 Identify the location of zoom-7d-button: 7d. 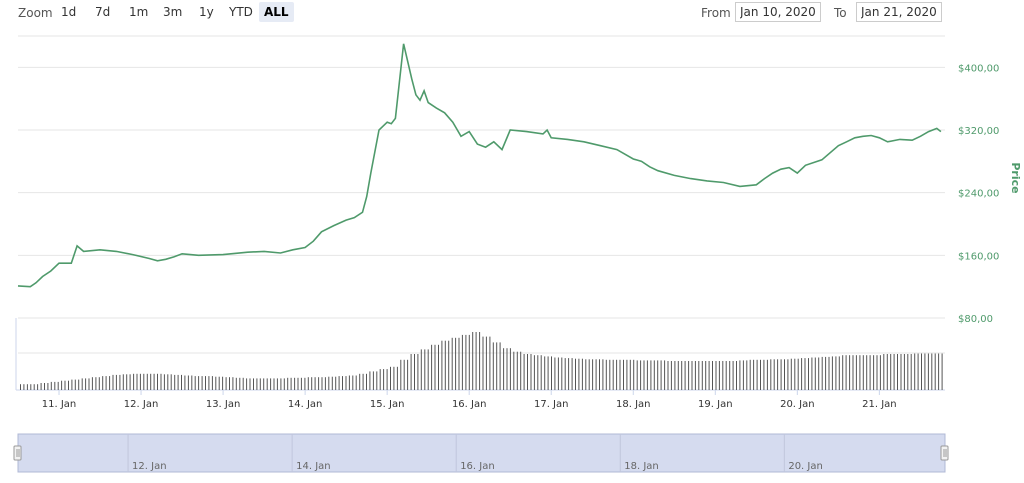
(103, 12).